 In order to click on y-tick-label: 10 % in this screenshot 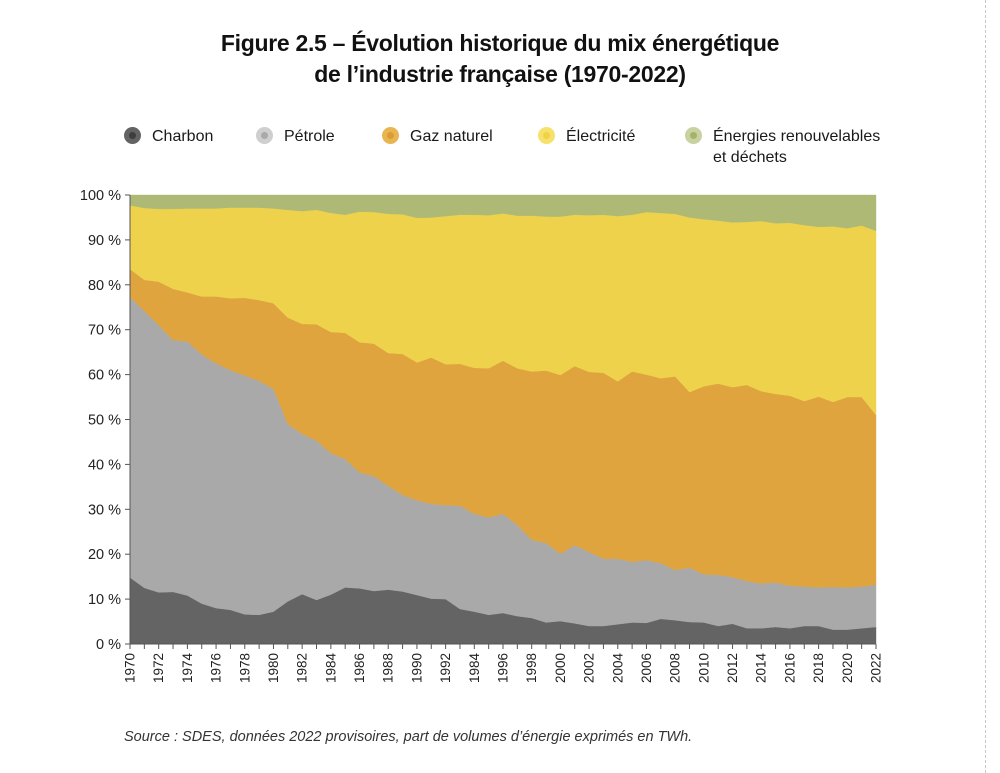, I will do `click(104, 600)`.